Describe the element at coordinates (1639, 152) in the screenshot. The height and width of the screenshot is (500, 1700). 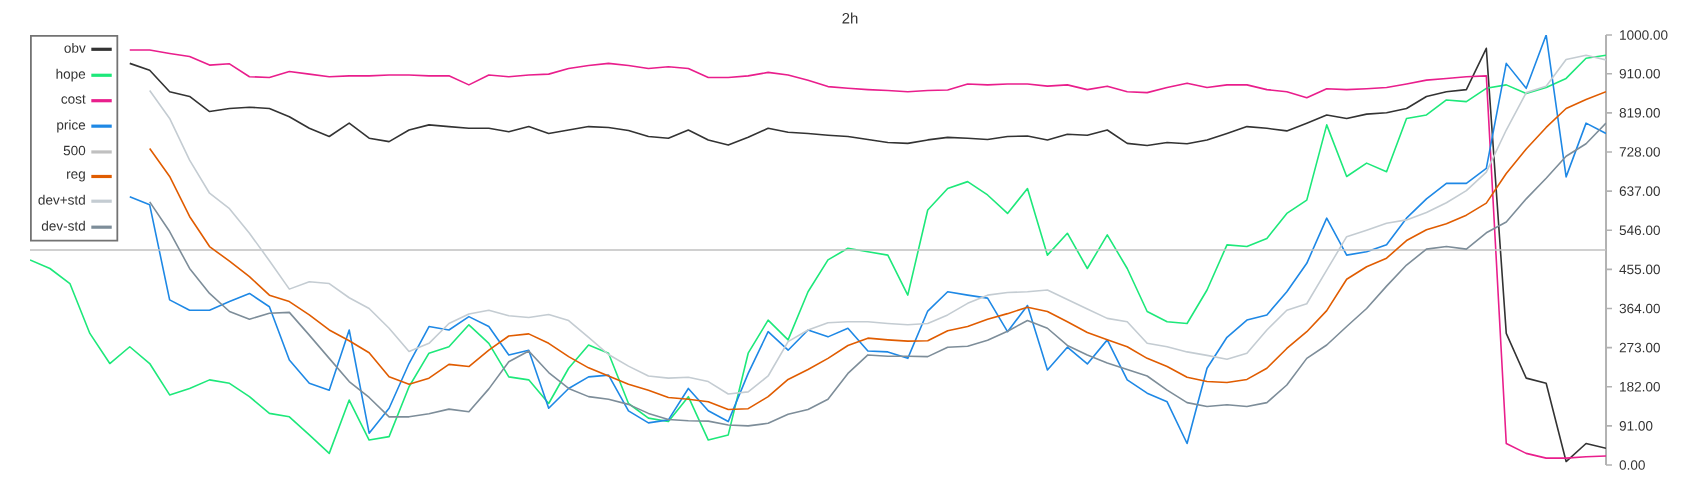
I see `y-tick-label: 728.00` at that location.